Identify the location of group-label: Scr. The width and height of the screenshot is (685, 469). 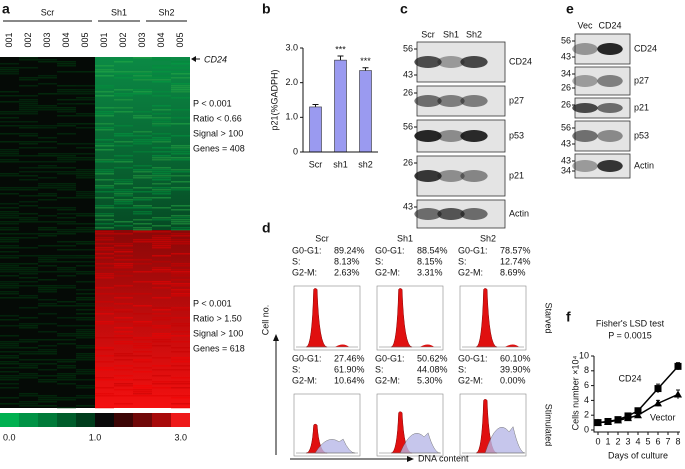
(48, 12).